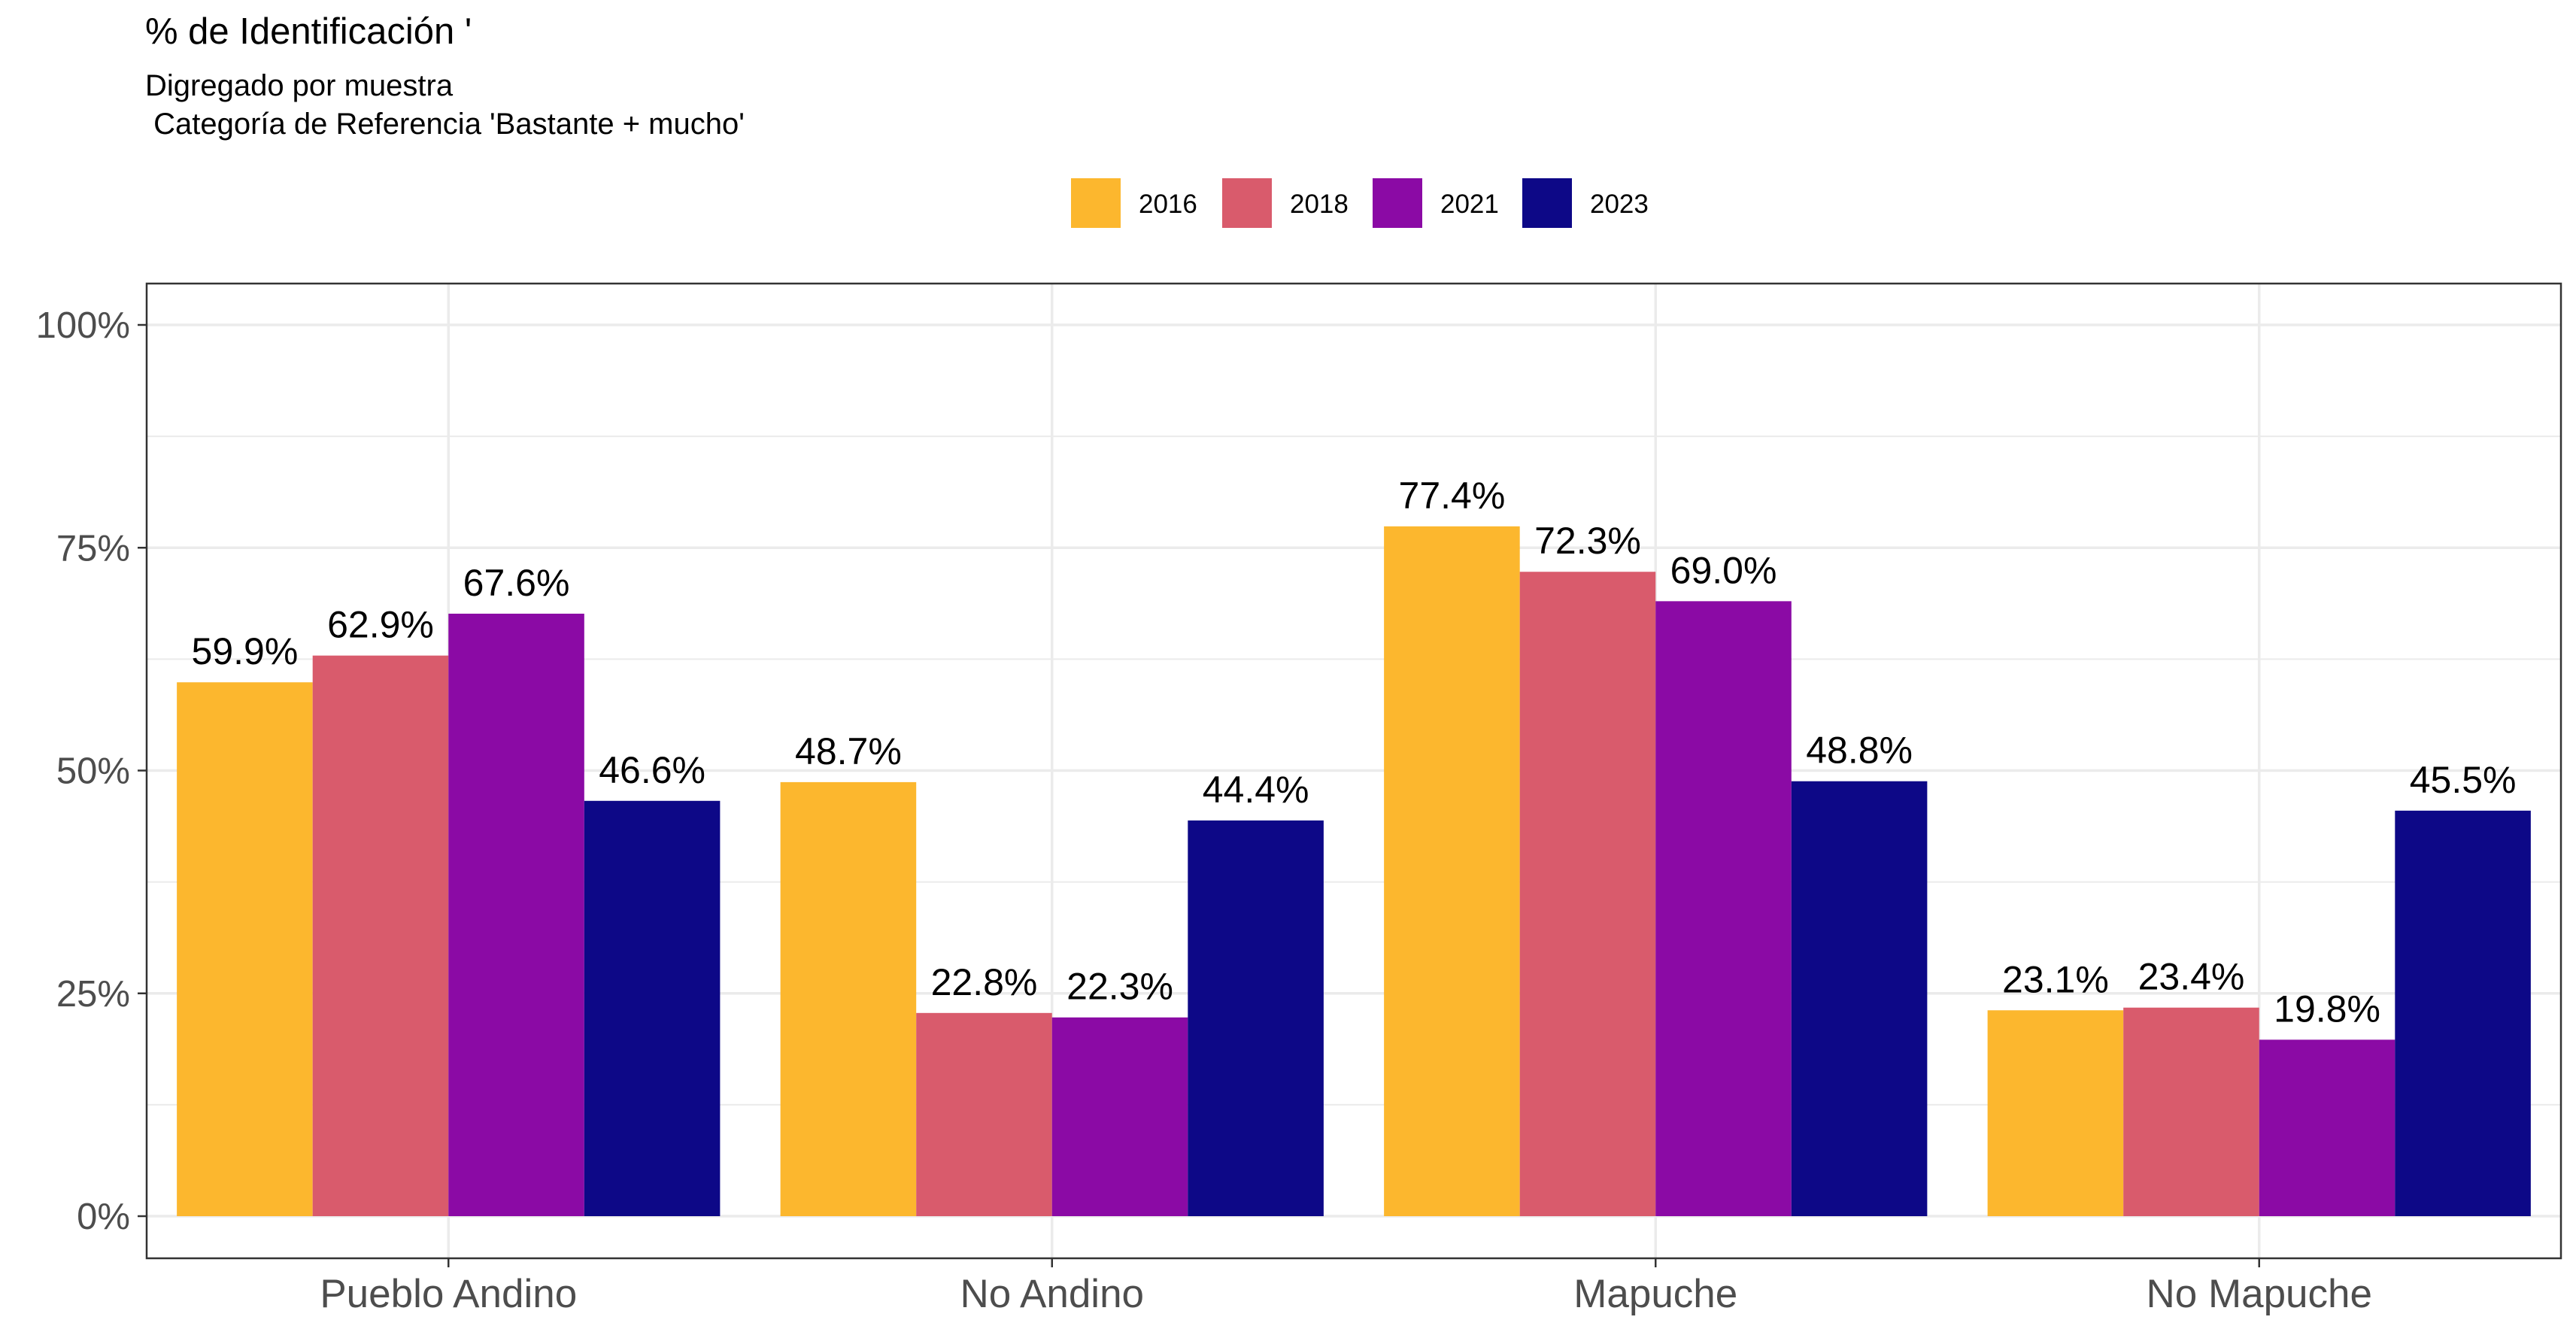  What do you see at coordinates (308, 31) in the screenshot?
I see `chart-title: % de Identificación '` at bounding box center [308, 31].